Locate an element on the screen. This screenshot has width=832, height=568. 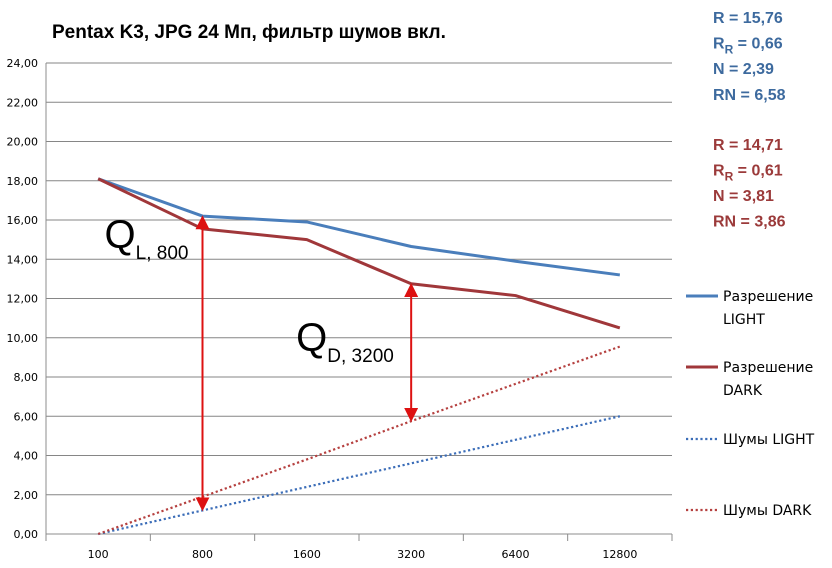
stat-line: R = 15,76 is located at coordinates (748, 18).